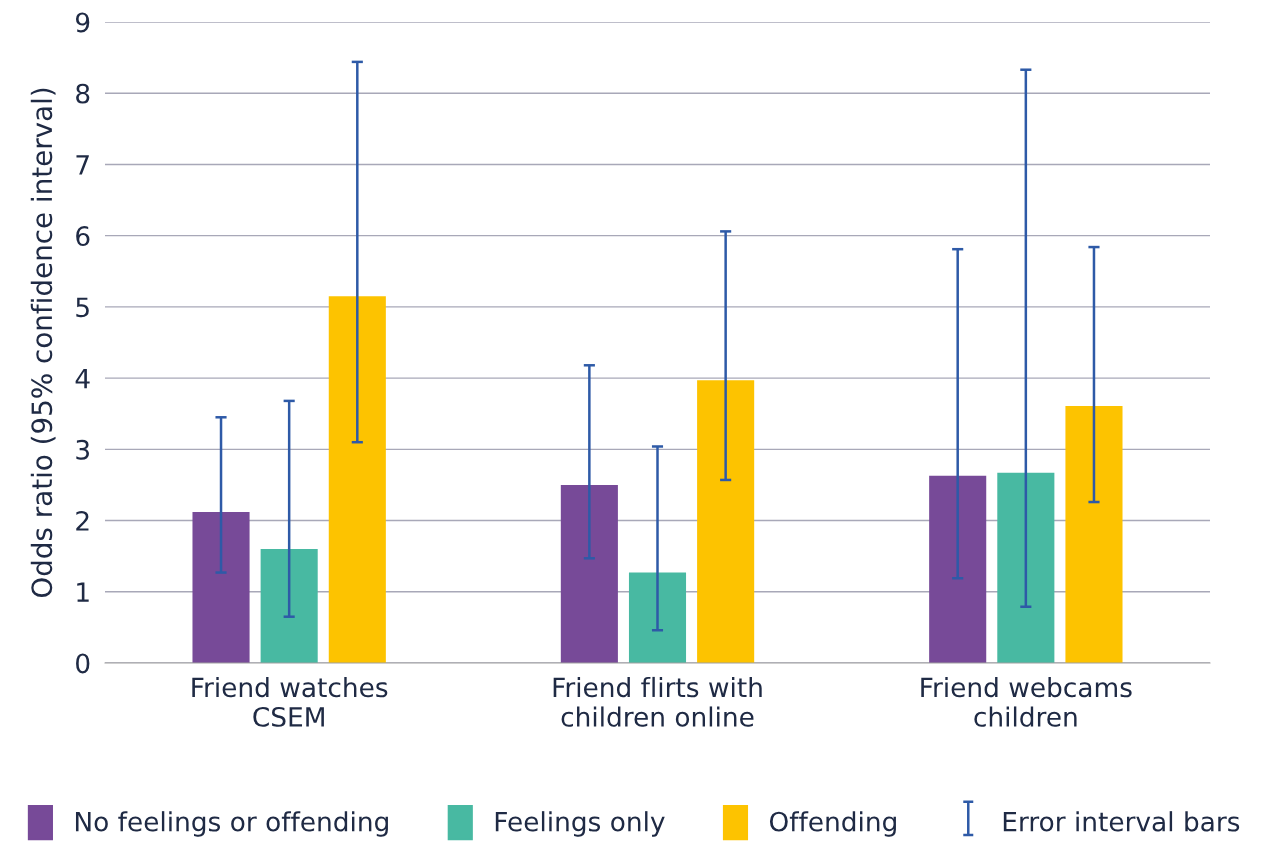  I want to click on y-tick-label: 2, so click(82, 521).